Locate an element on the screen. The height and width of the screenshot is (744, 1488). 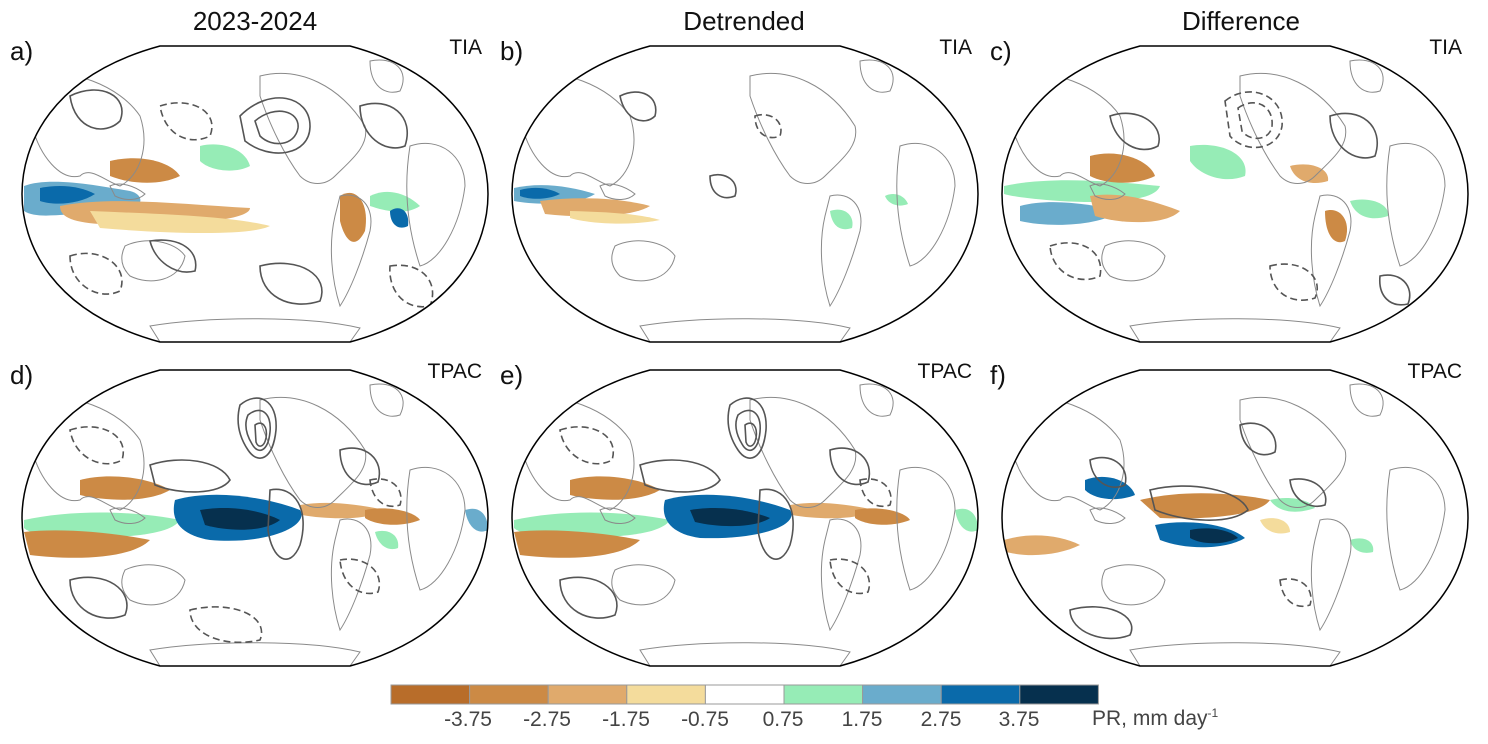
colorbar-tick-8: 3.75 is located at coordinates (1019, 719).